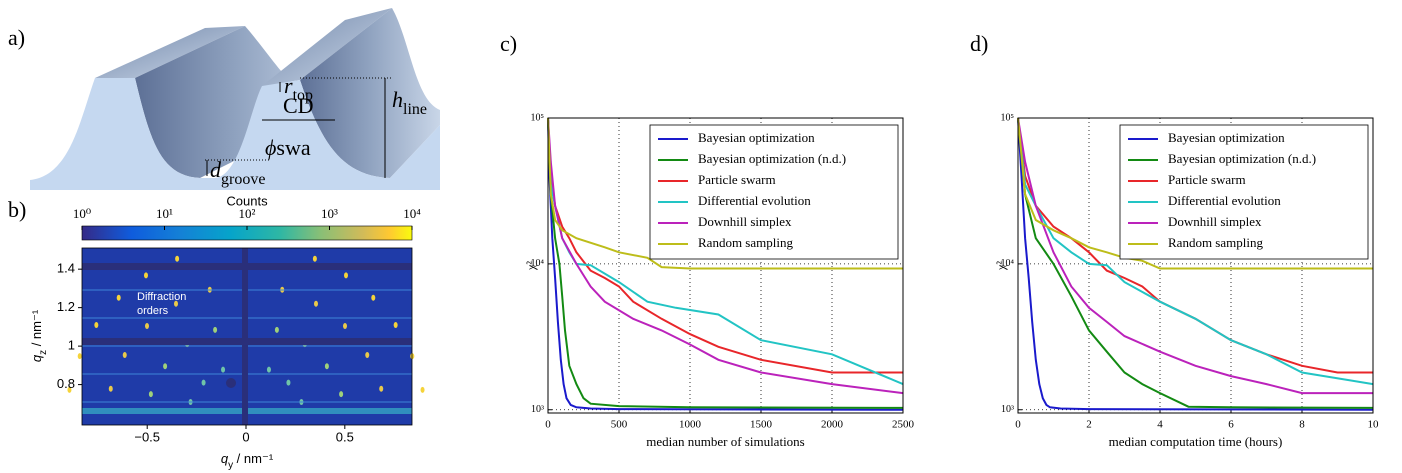 The height and width of the screenshot is (473, 1402). Describe the element at coordinates (66, 306) in the screenshot. I see `y-tick-label: 1.2` at that location.